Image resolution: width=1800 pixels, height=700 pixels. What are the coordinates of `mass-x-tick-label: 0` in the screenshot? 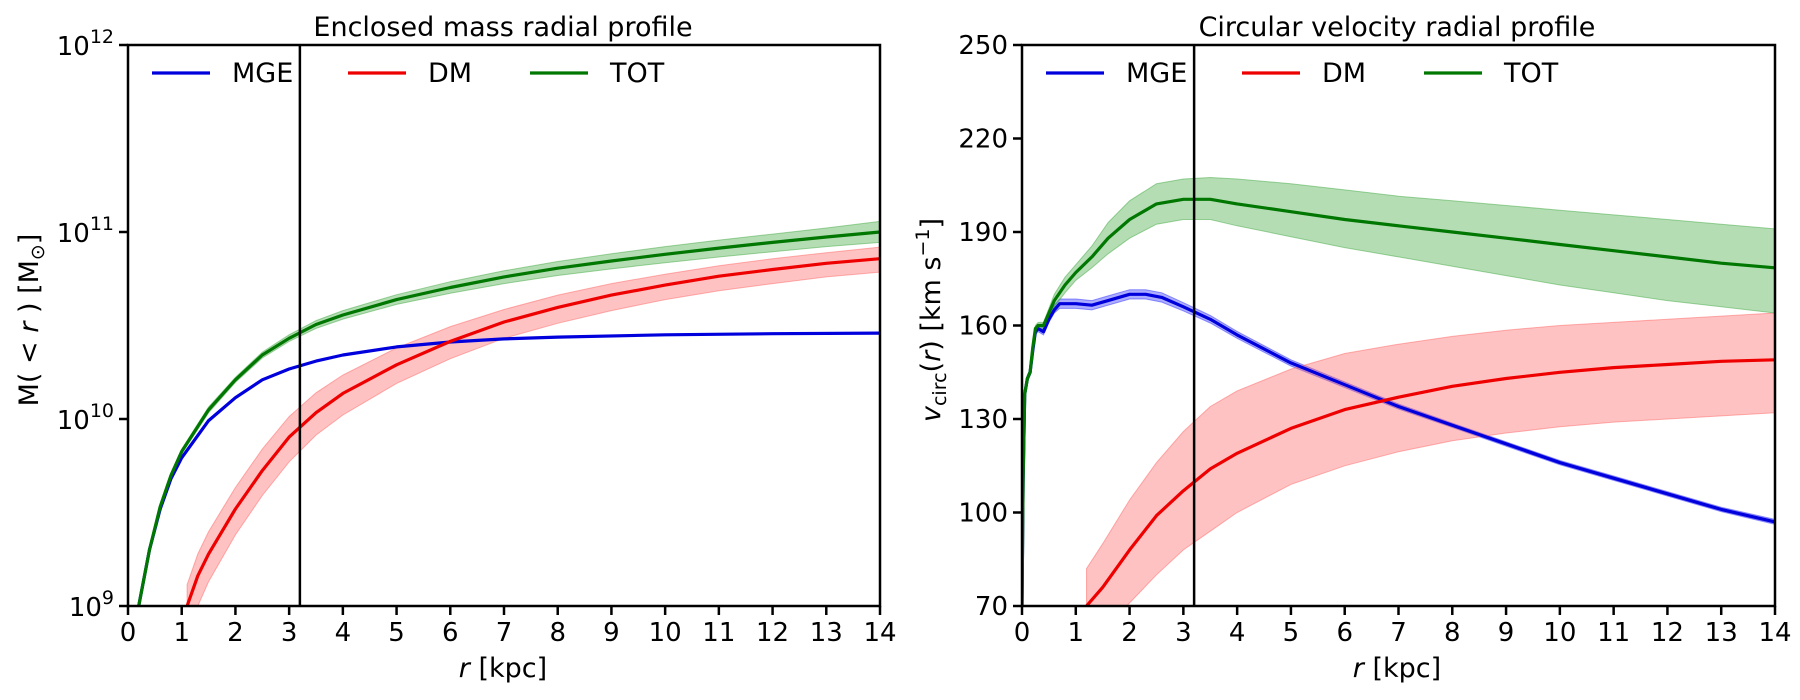 It's located at (128, 633).